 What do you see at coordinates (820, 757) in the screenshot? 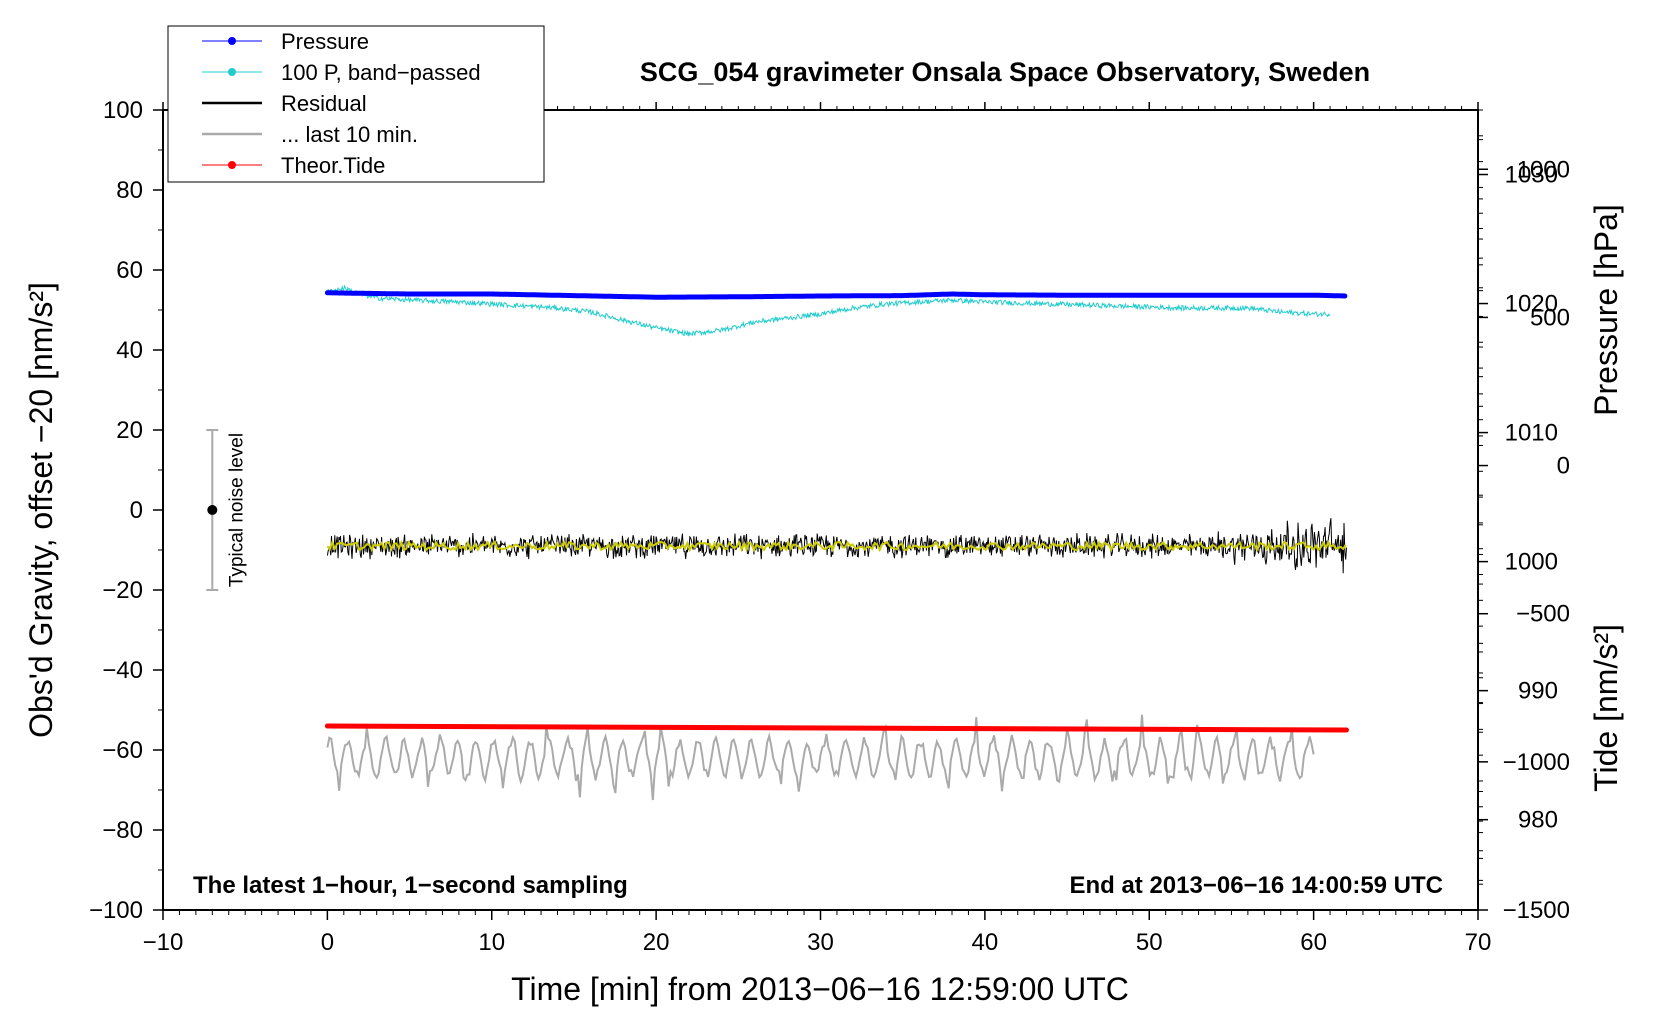
I see `series-last-10-min` at bounding box center [820, 757].